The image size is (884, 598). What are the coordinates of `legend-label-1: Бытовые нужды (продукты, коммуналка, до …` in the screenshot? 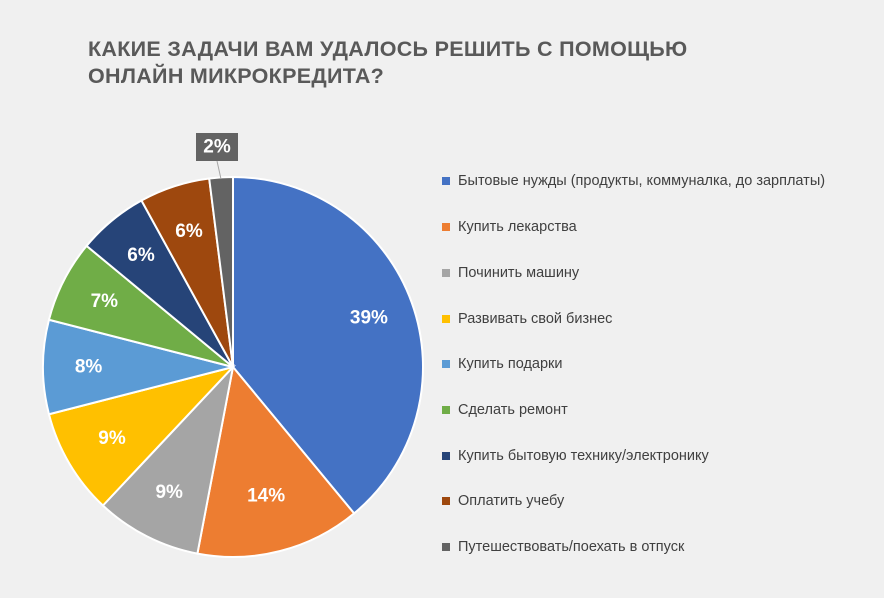 It's located at (642, 181).